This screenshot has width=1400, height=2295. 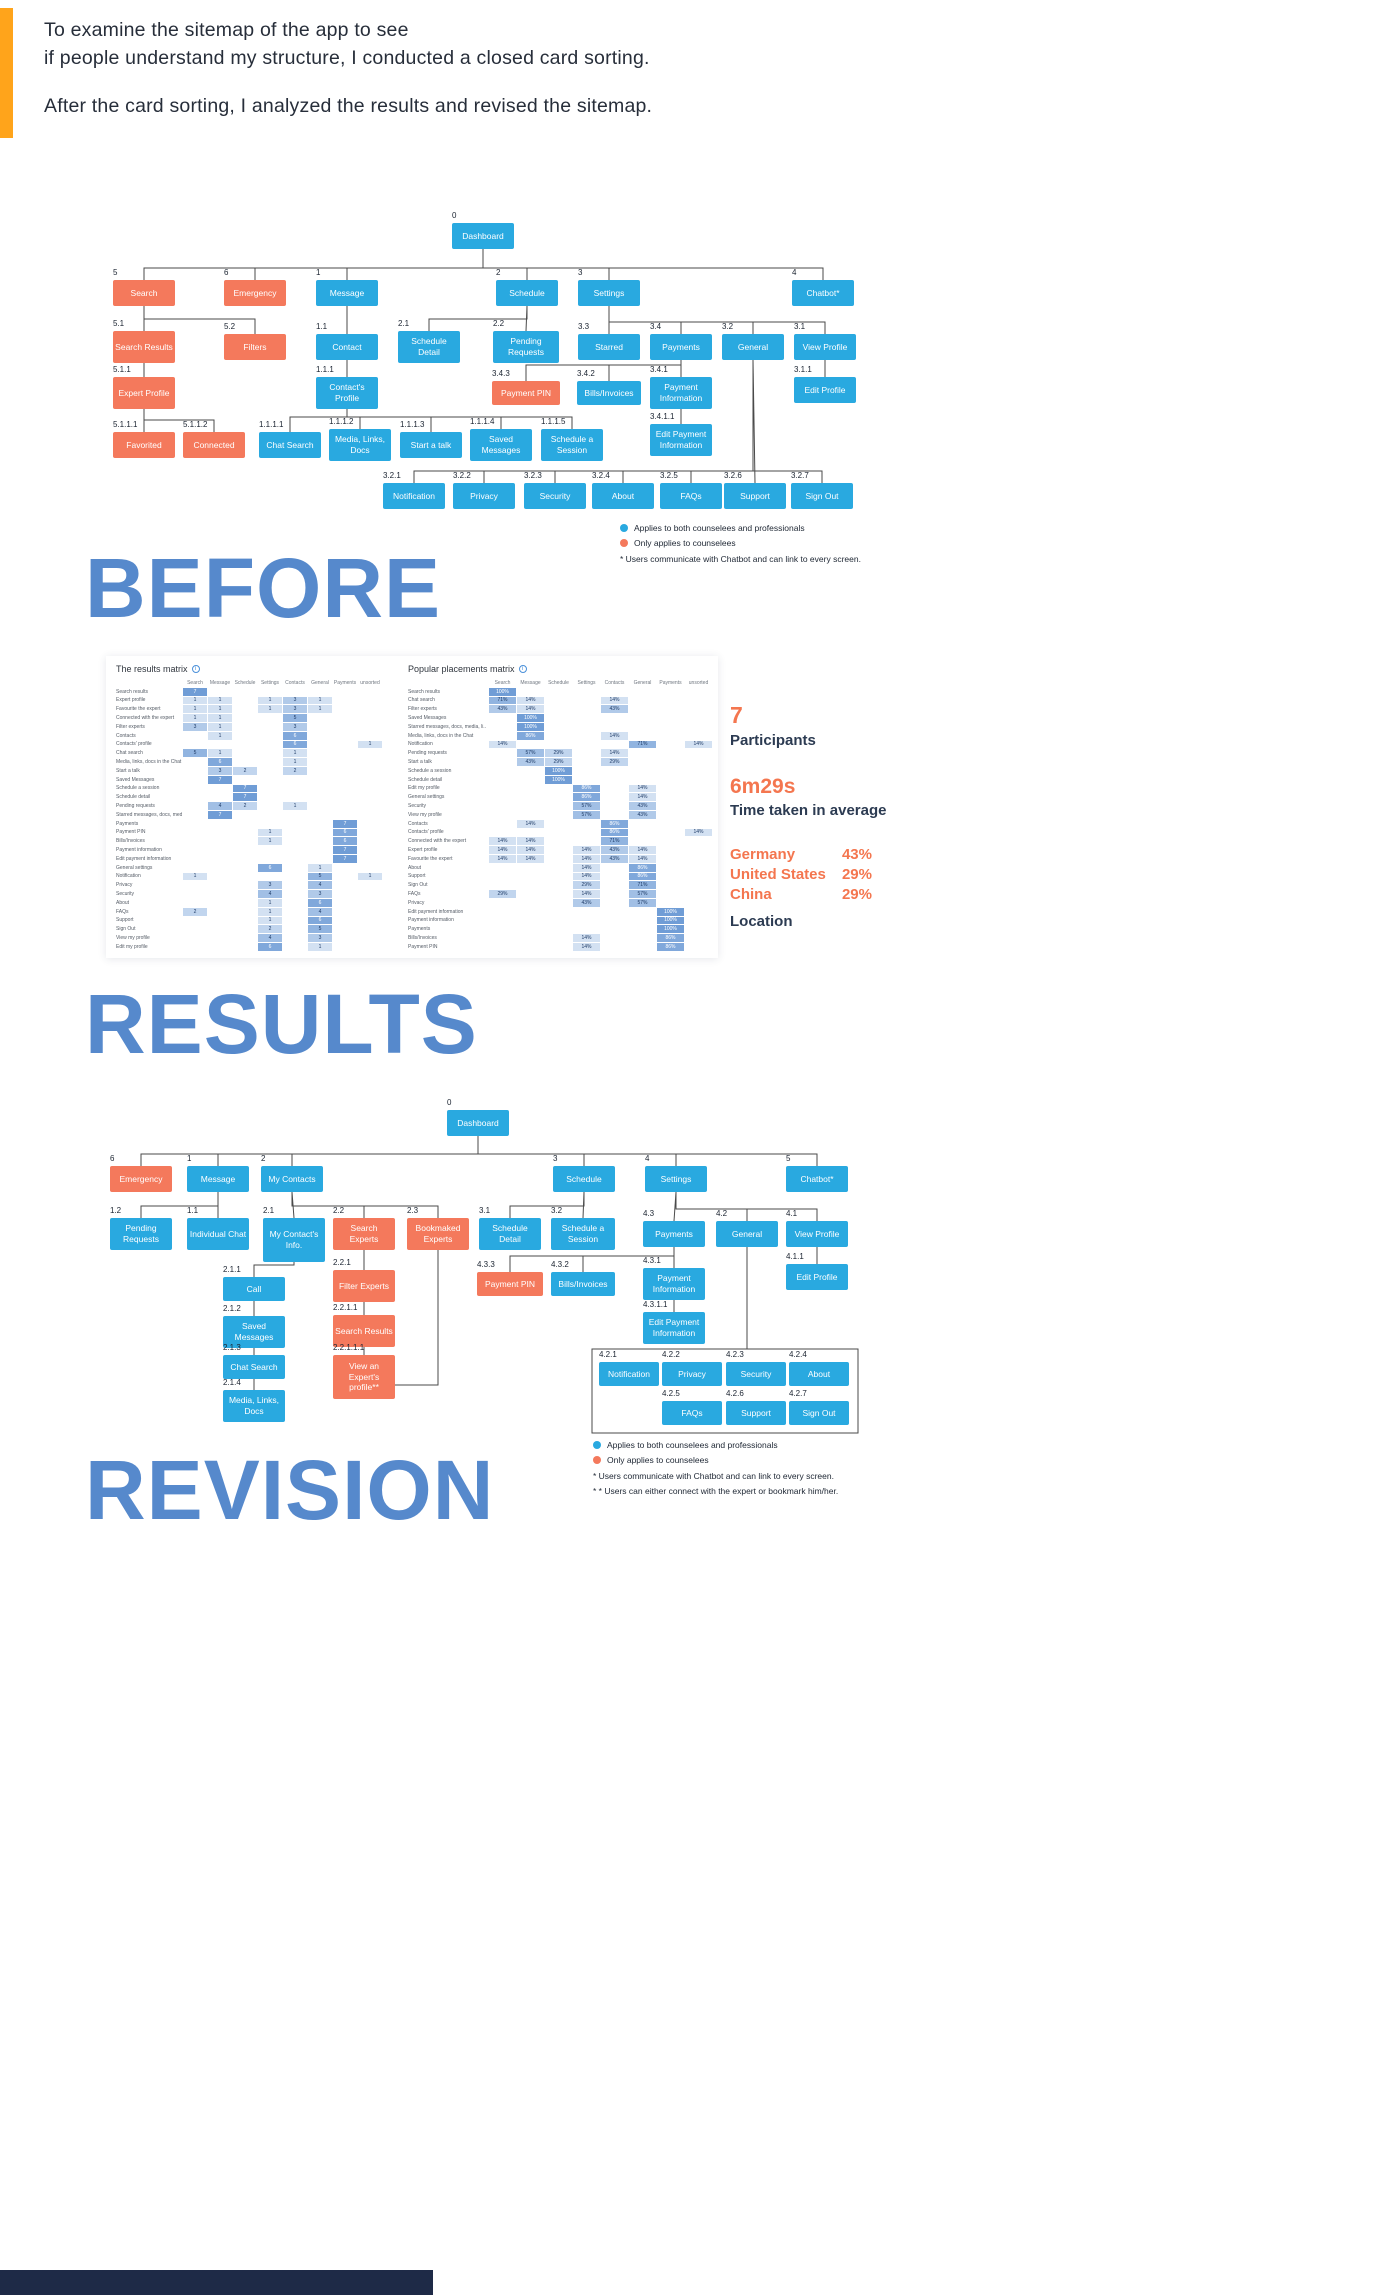 I want to click on settings-group-frame, so click(x=725, y=1391).